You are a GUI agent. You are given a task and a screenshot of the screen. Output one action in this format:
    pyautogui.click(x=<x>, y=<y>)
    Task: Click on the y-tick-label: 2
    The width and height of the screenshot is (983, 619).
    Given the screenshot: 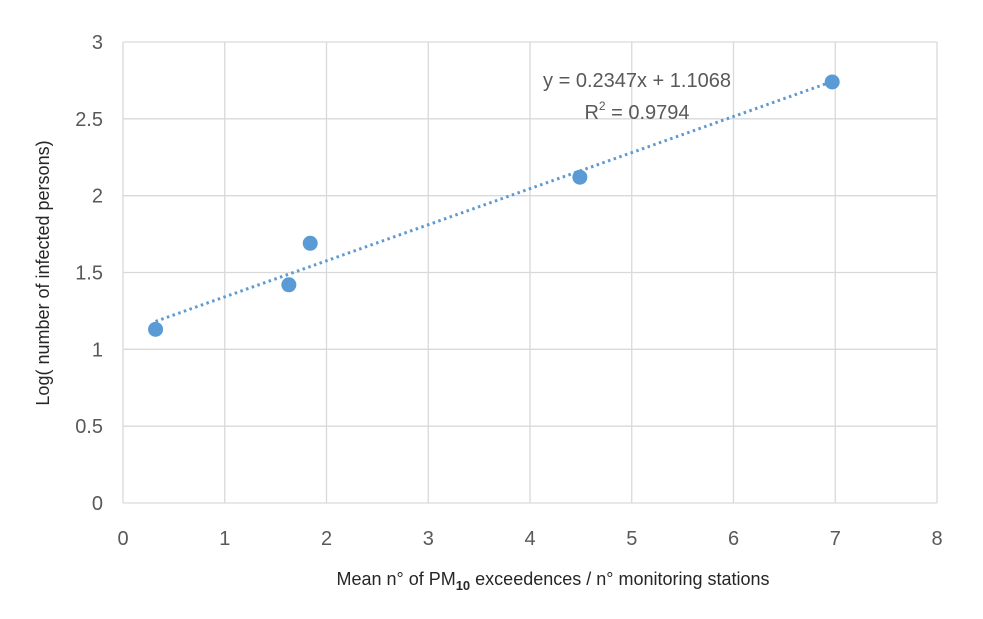 What is the action you would take?
    pyautogui.click(x=97, y=197)
    